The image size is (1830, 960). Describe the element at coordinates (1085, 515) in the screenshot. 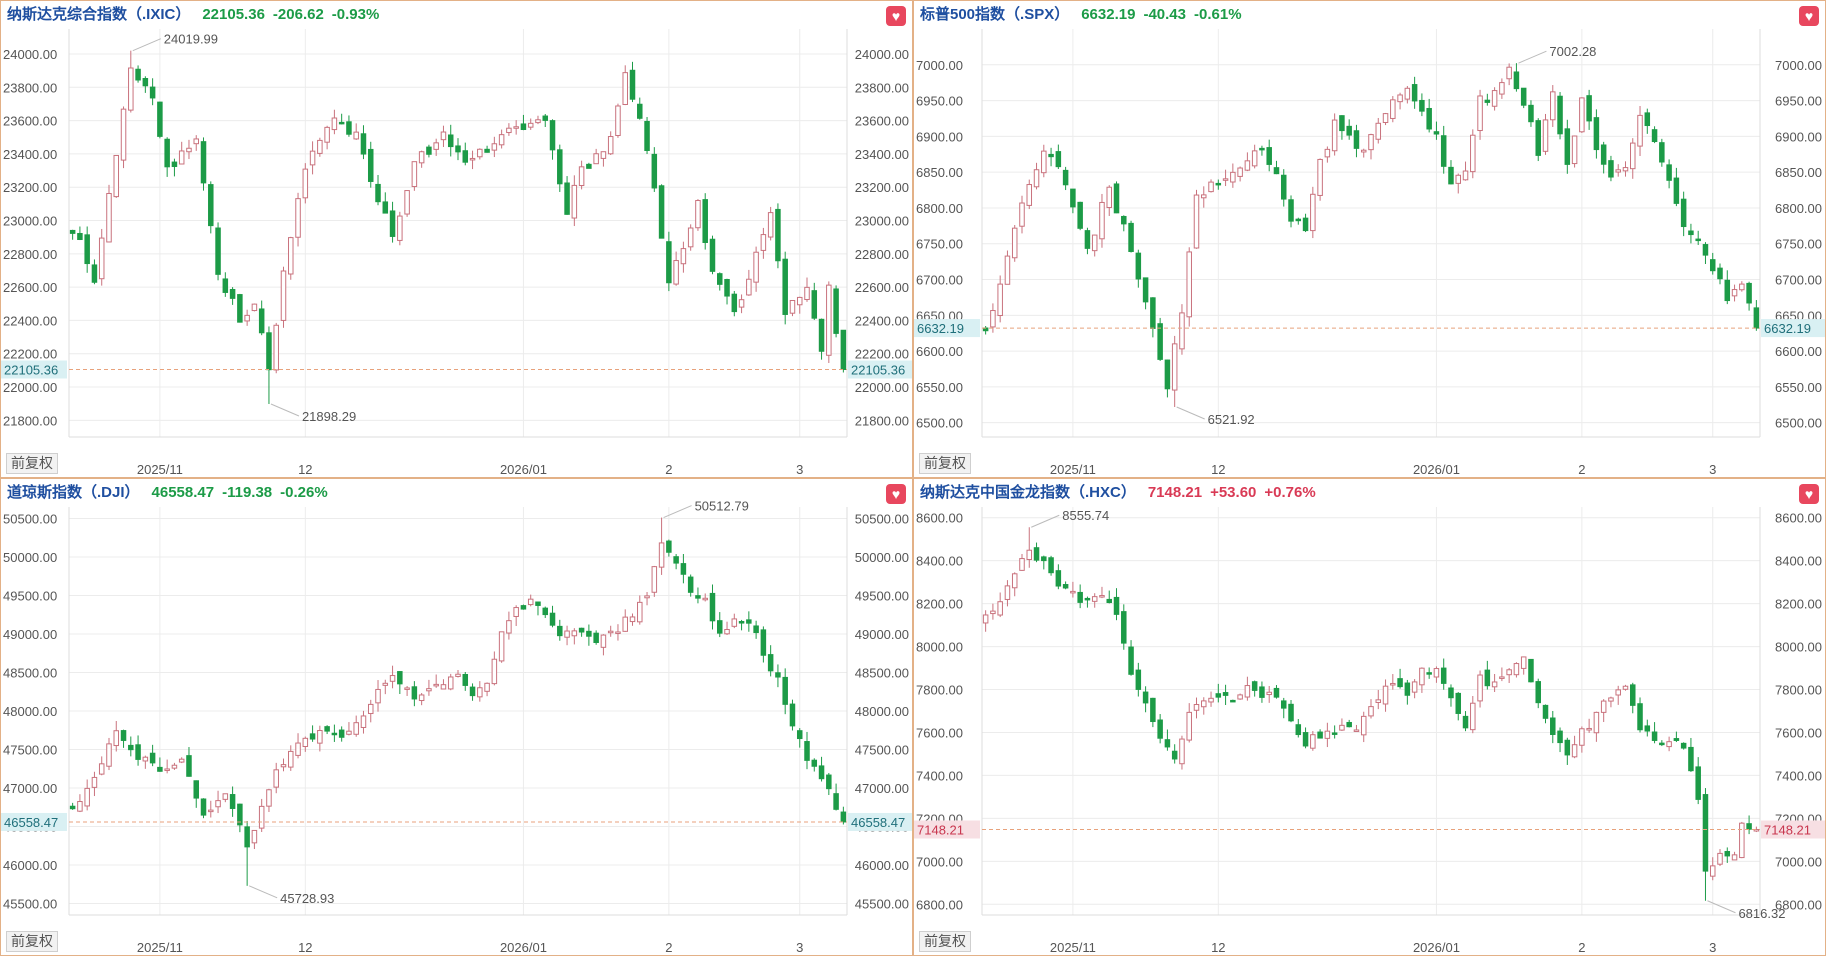

I see `high-label: 8555.74` at that location.